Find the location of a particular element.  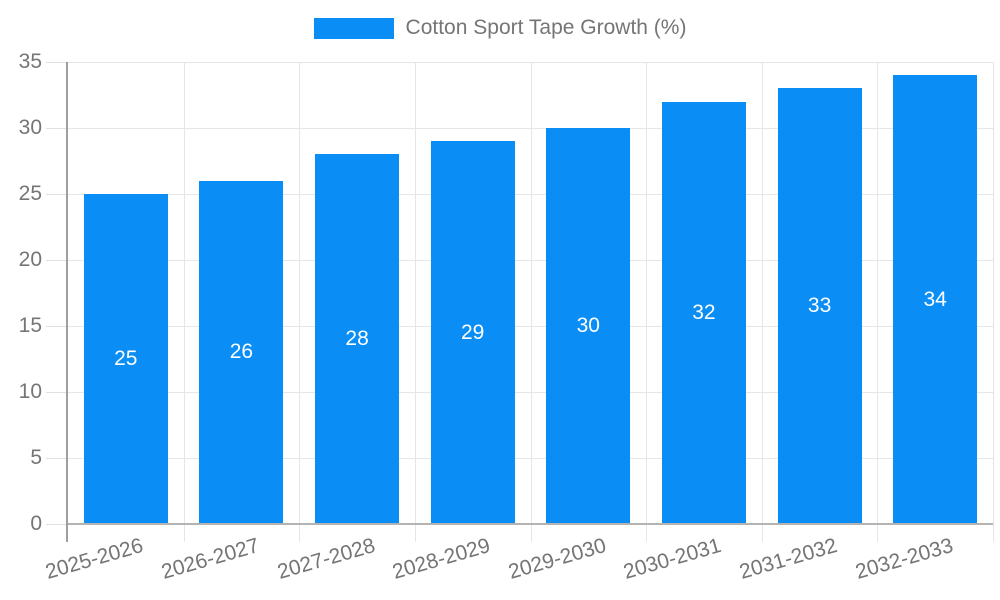

y-axis-label: 20 is located at coordinates (30, 259).